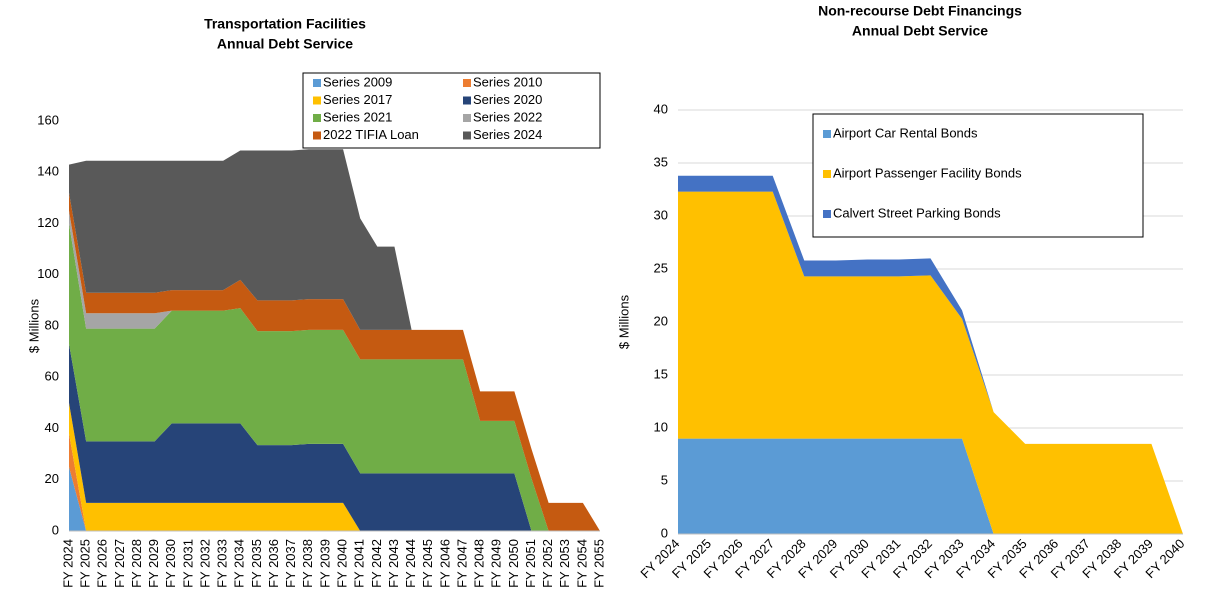 This screenshot has height=609, width=1215. What do you see at coordinates (664, 479) in the screenshot?
I see `y-tick-label: 5` at bounding box center [664, 479].